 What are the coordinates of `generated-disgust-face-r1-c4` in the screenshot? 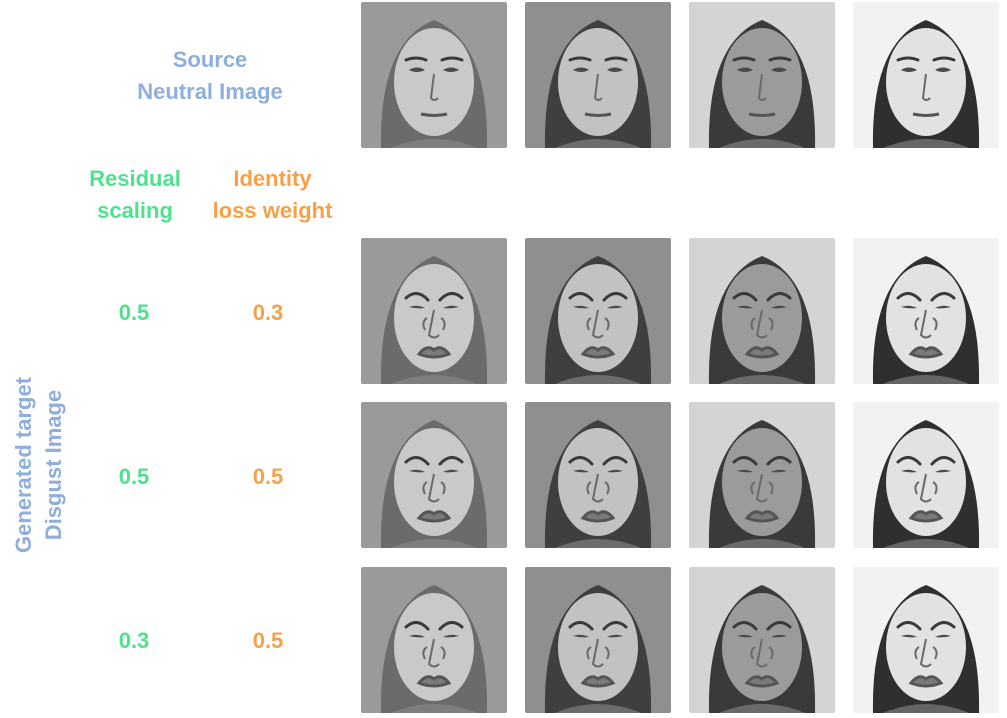 It's located at (926, 311).